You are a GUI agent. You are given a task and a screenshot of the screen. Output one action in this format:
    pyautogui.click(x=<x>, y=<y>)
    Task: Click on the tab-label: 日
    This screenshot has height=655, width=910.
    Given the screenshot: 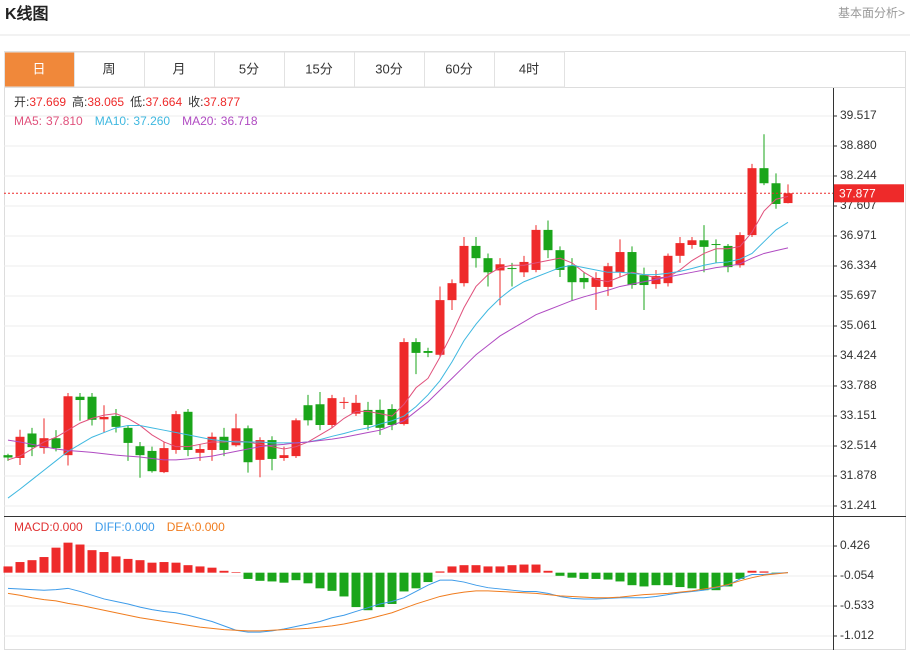 What is the action you would take?
    pyautogui.click(x=38, y=68)
    